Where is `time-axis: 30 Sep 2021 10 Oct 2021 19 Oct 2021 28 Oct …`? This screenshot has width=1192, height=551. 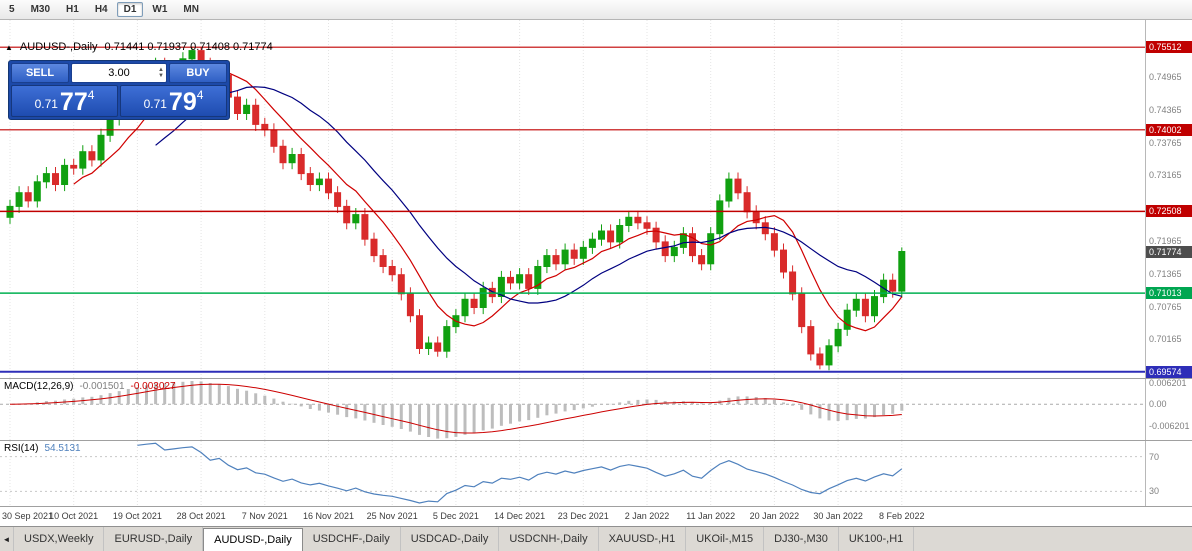
time-axis: 30 Sep 2021 10 Oct 2021 19 Oct 2021 28 Oct … is located at coordinates (596, 516).